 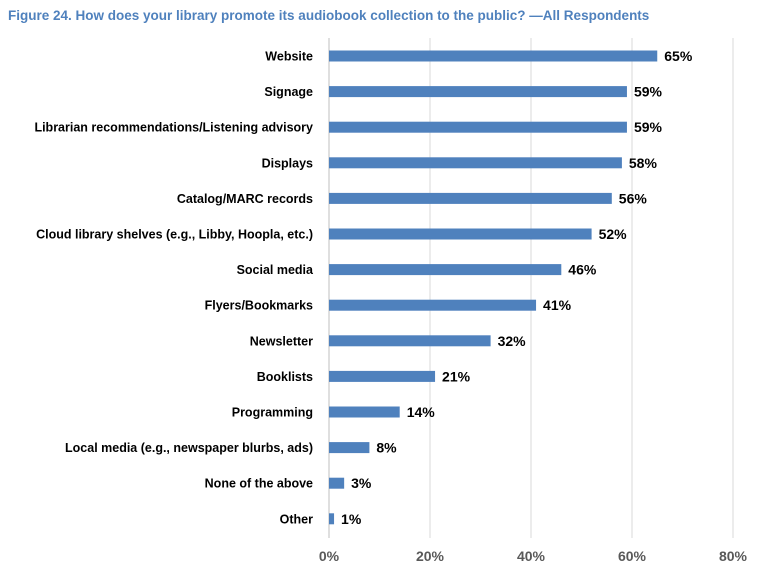 I want to click on category-label: Newsletter, so click(x=281, y=341).